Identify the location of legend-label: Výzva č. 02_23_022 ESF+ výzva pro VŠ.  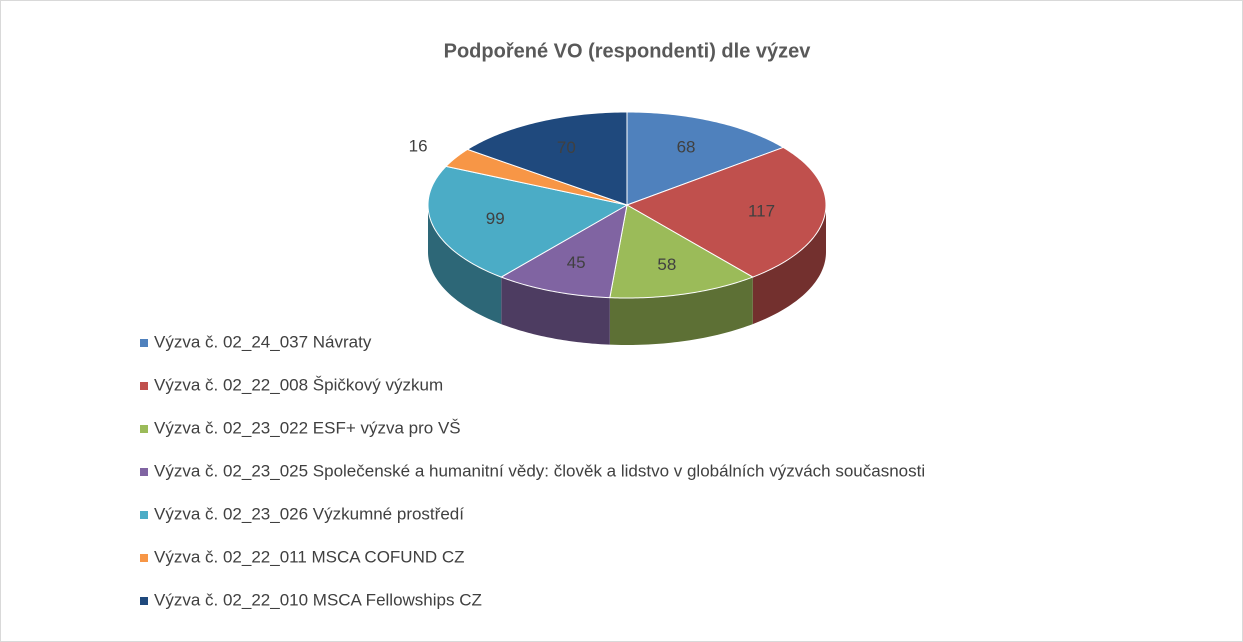
(307, 427).